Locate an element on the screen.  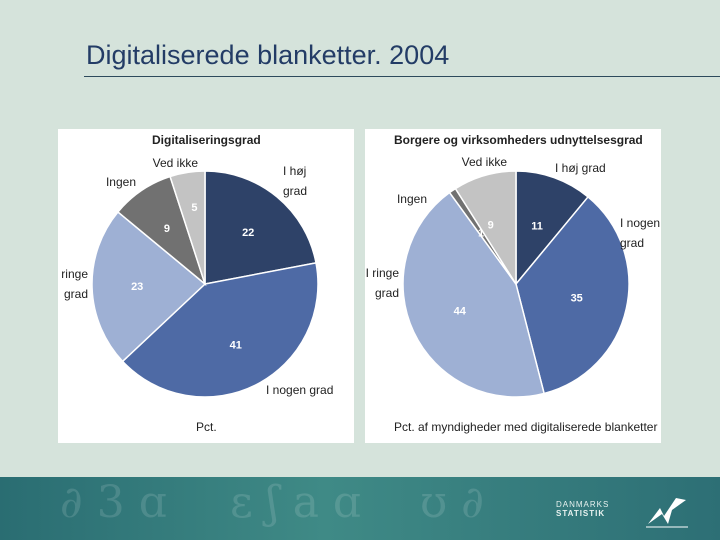
logo-icon is located at coordinates (667, 513).